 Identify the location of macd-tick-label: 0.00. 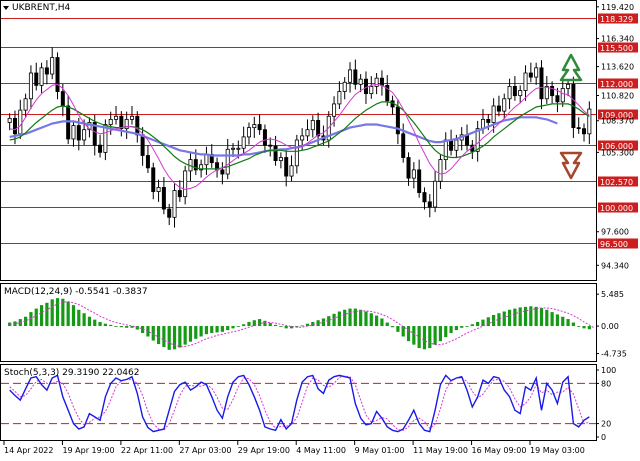
(610, 326).